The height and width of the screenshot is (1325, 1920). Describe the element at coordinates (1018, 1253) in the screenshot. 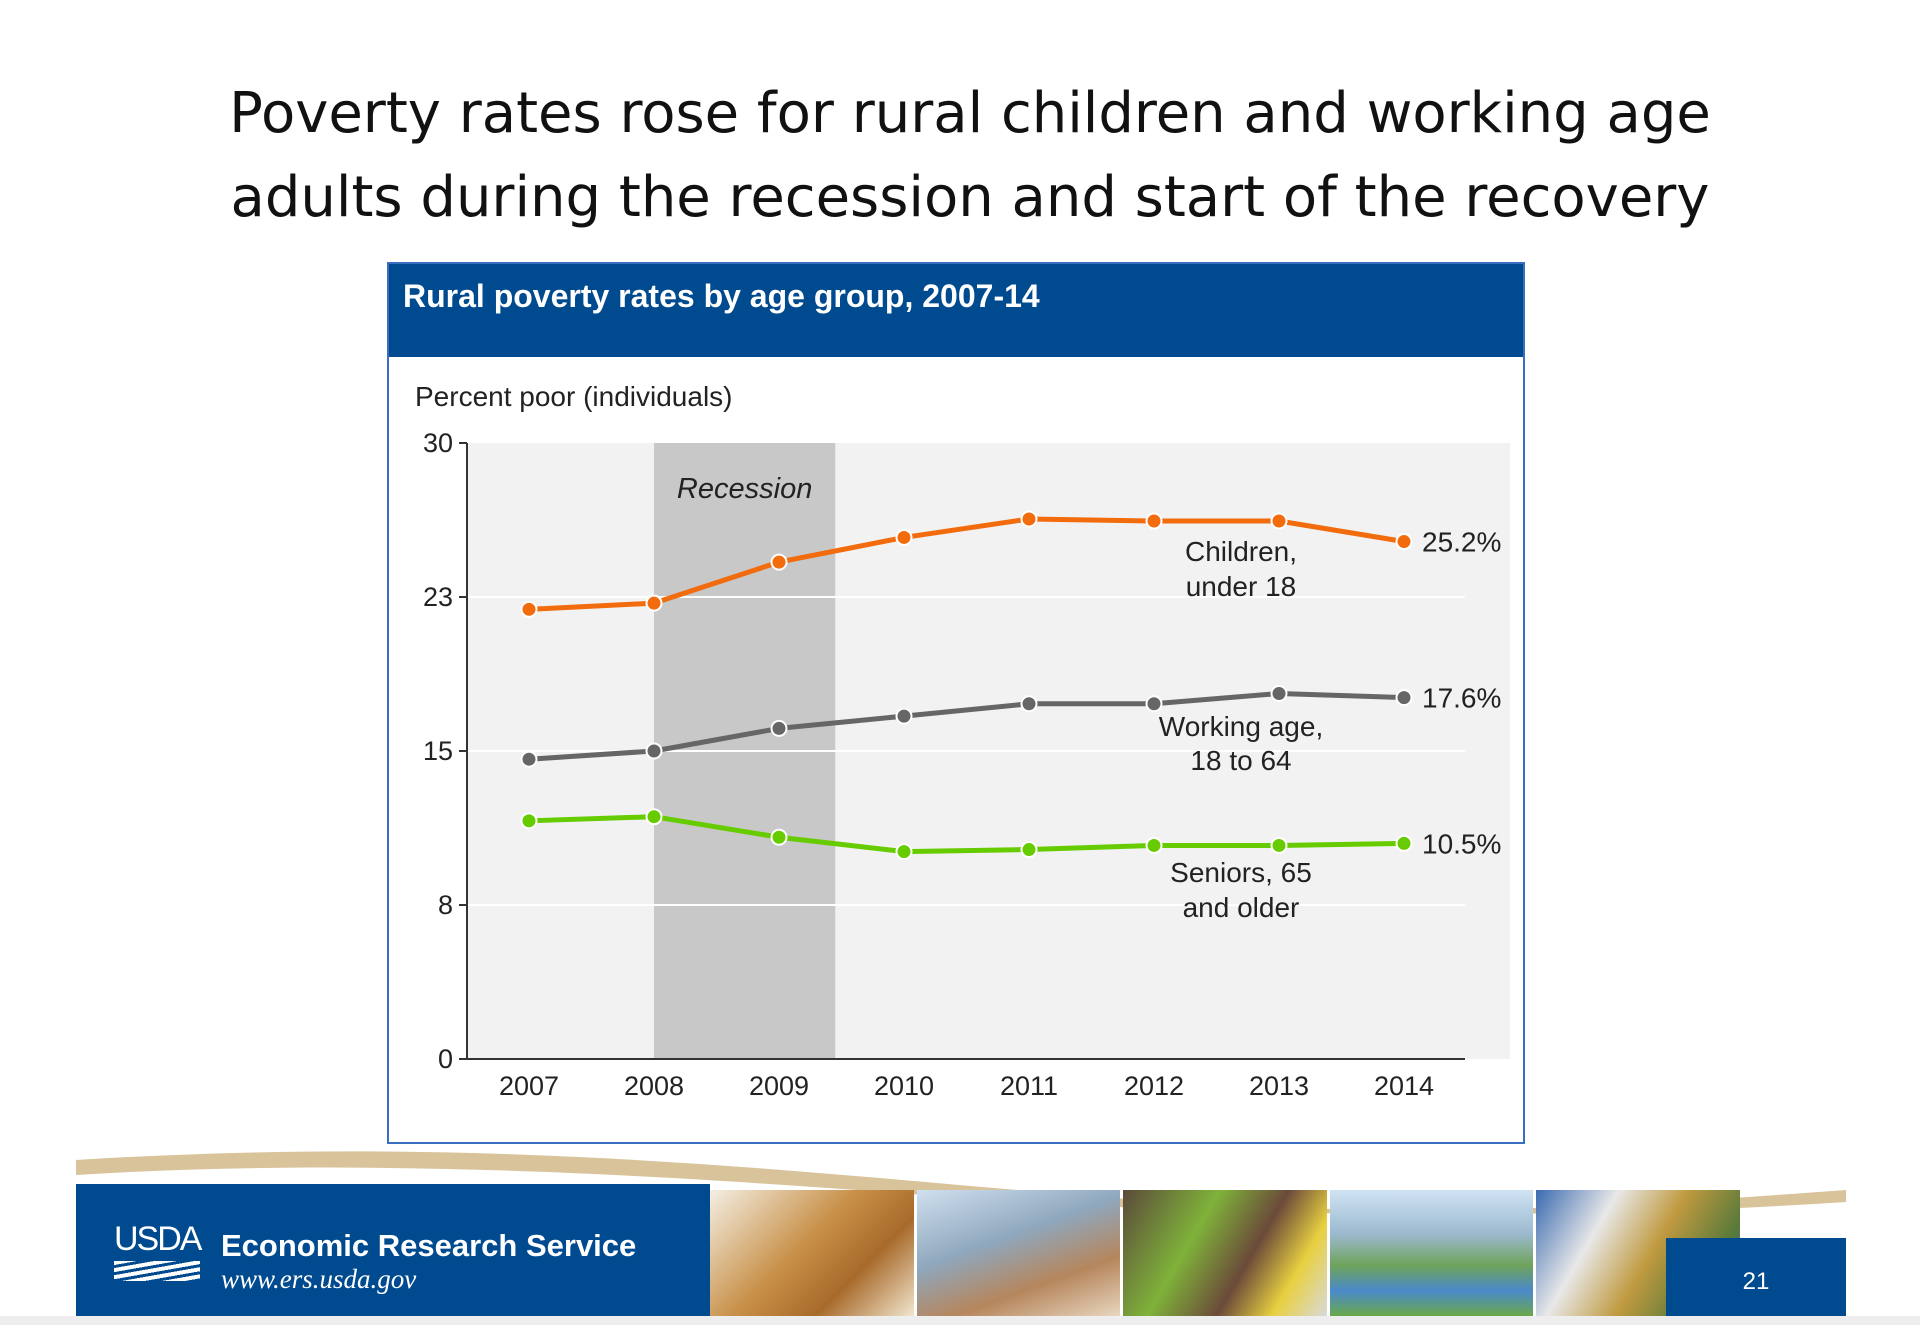

I see `cargo-ship-photo` at that location.